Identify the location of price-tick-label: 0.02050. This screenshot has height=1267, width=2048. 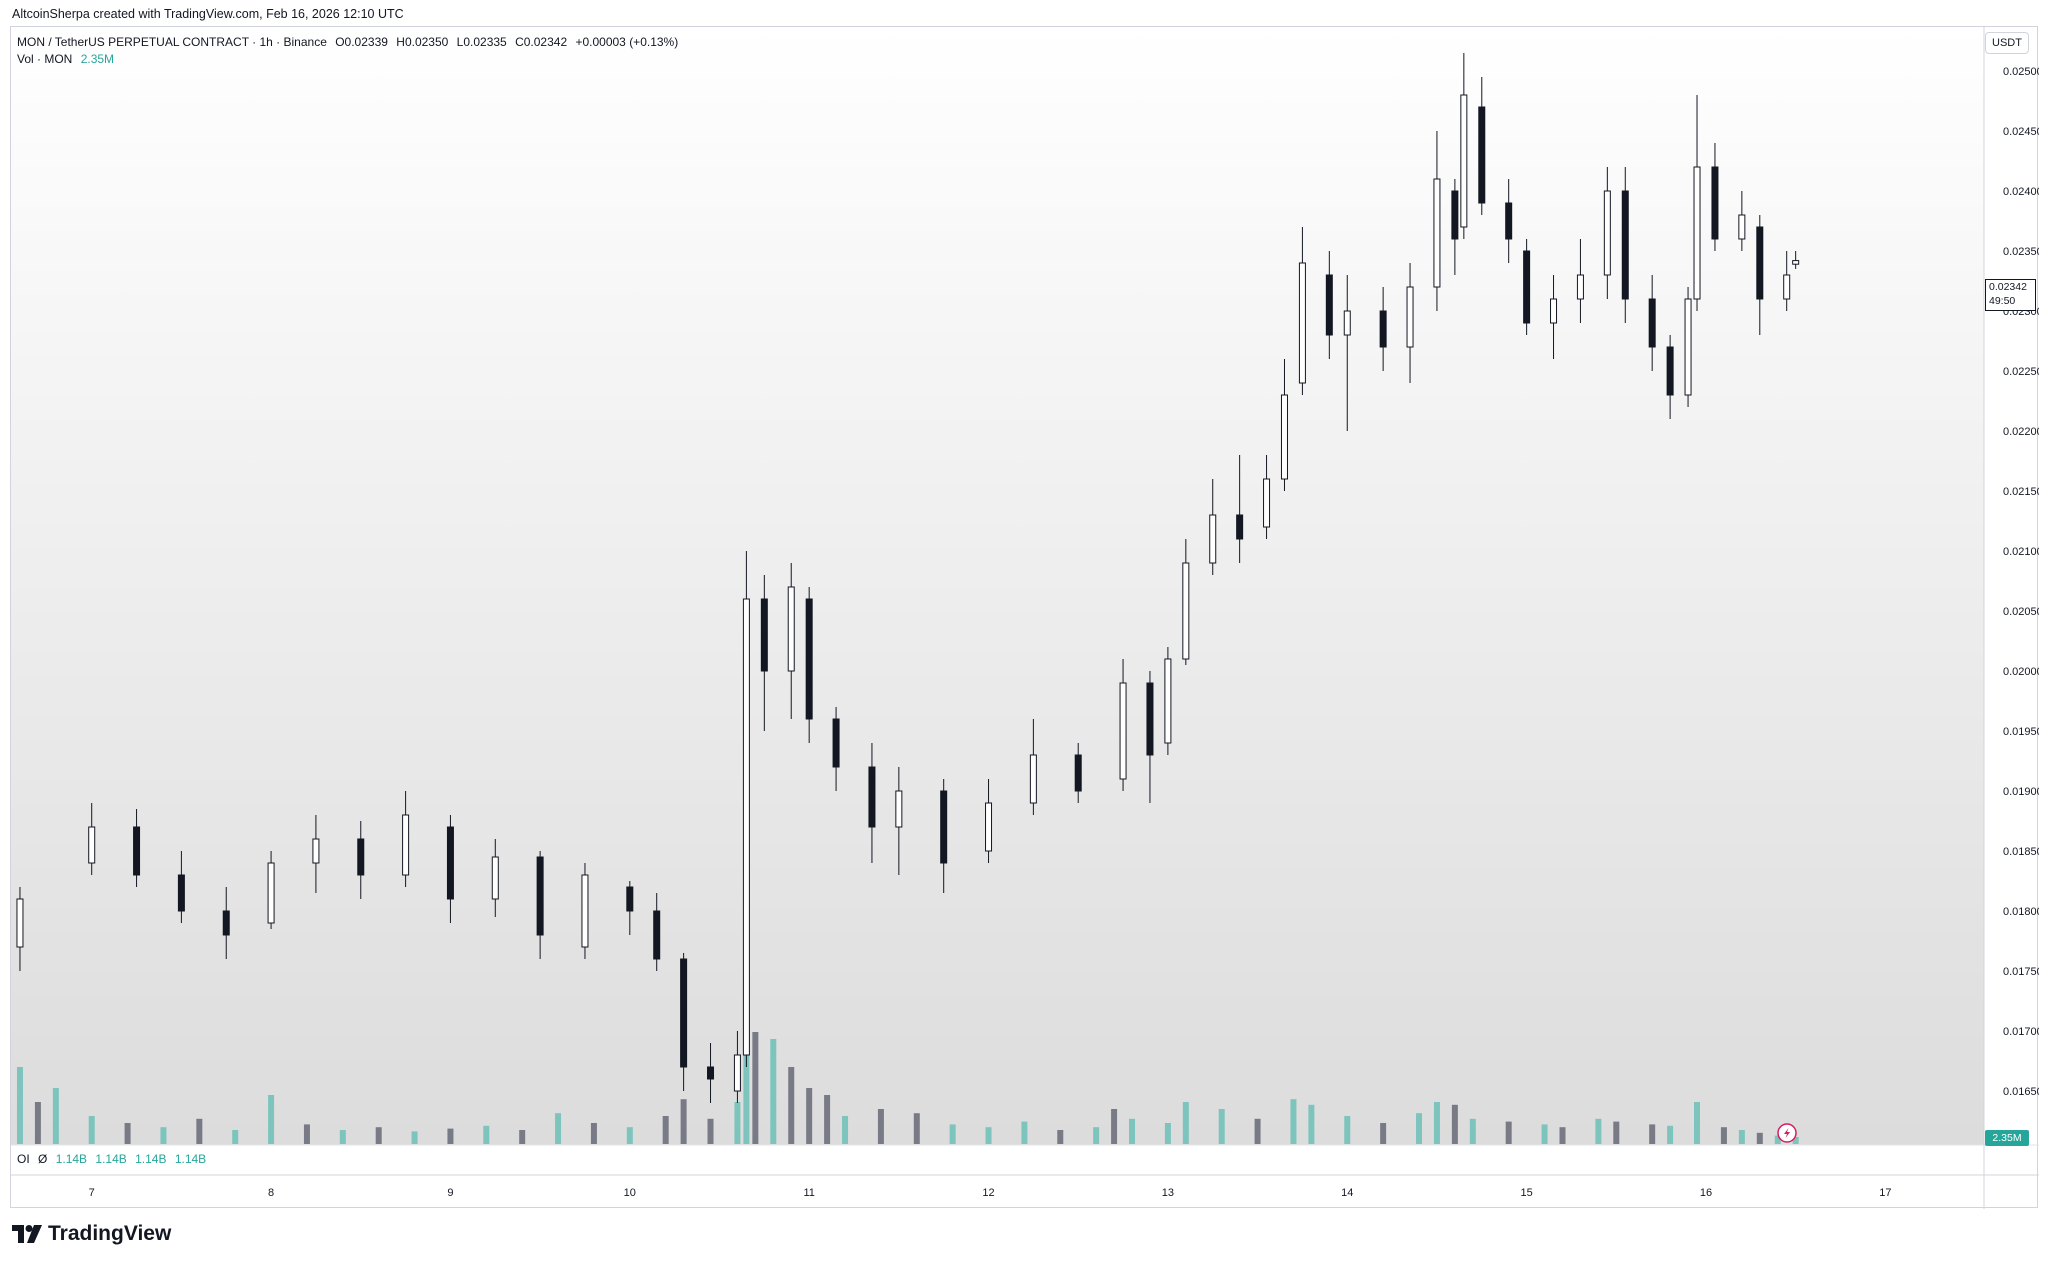
(2021, 612).